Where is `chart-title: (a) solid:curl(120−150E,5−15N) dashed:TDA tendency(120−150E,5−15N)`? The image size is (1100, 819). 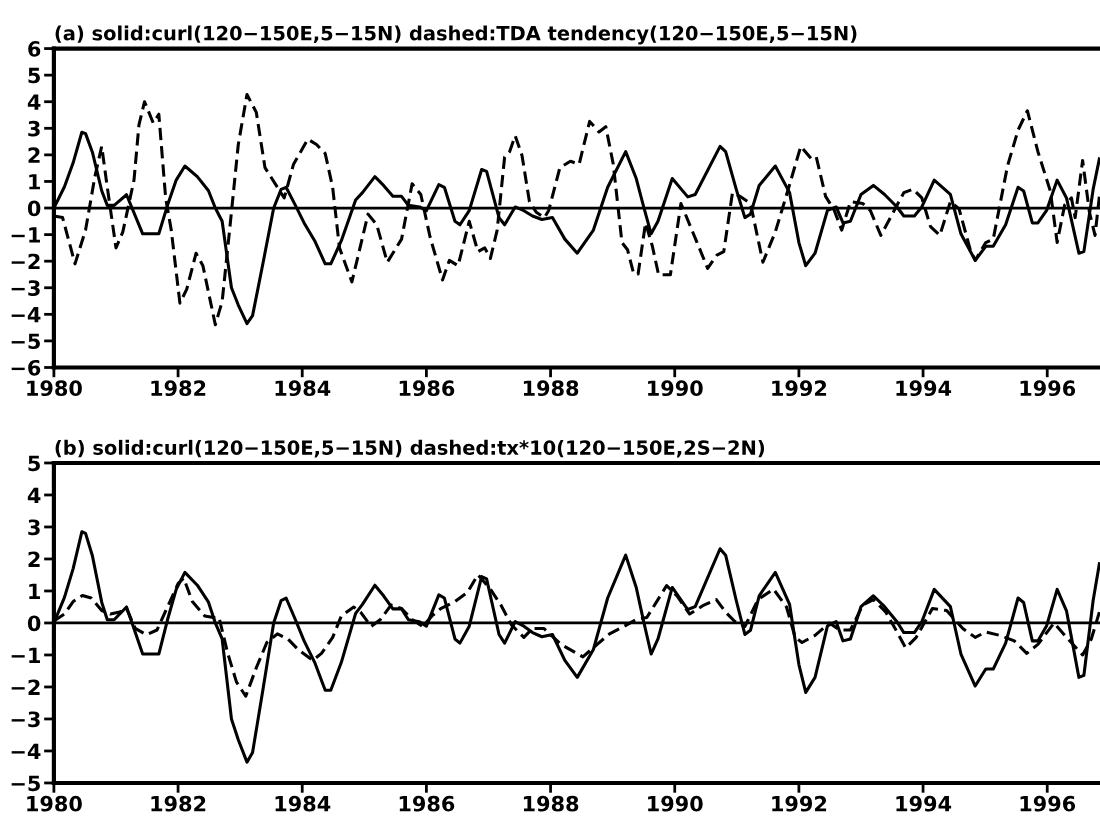 chart-title: (a) solid:curl(120−150E,5−15N) dashed:TDA tendency(120−150E,5−15N) is located at coordinates (456, 35).